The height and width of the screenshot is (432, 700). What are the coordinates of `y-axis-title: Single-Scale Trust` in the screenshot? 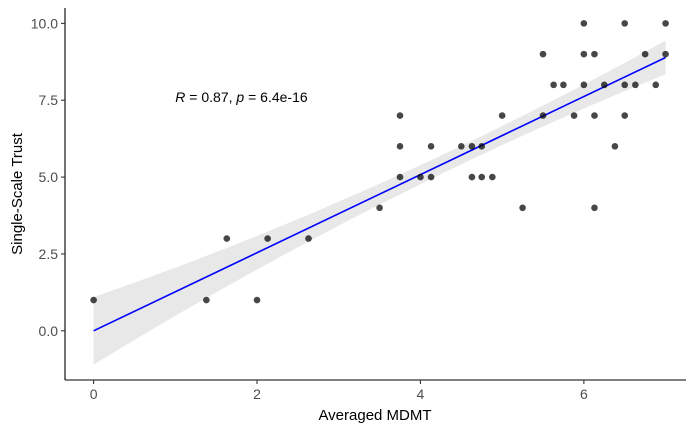 It's located at (17, 193).